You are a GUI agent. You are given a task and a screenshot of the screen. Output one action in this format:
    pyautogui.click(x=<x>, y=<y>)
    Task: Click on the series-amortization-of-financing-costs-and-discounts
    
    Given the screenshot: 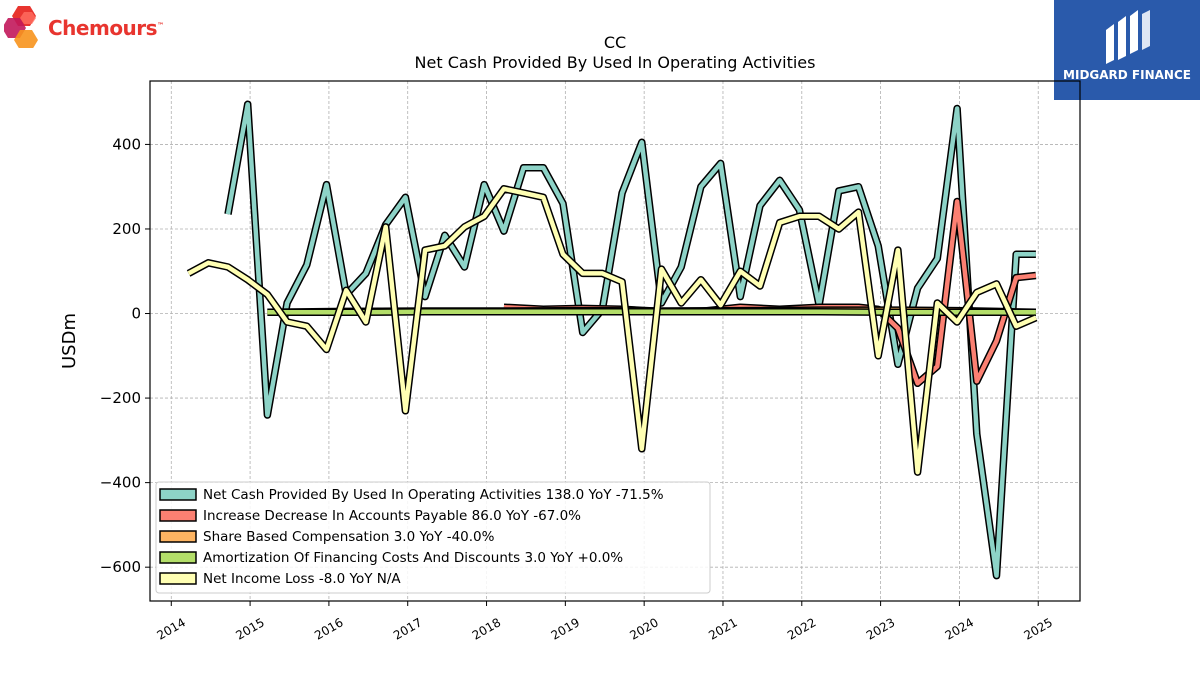 What is the action you would take?
    pyautogui.click(x=651, y=312)
    